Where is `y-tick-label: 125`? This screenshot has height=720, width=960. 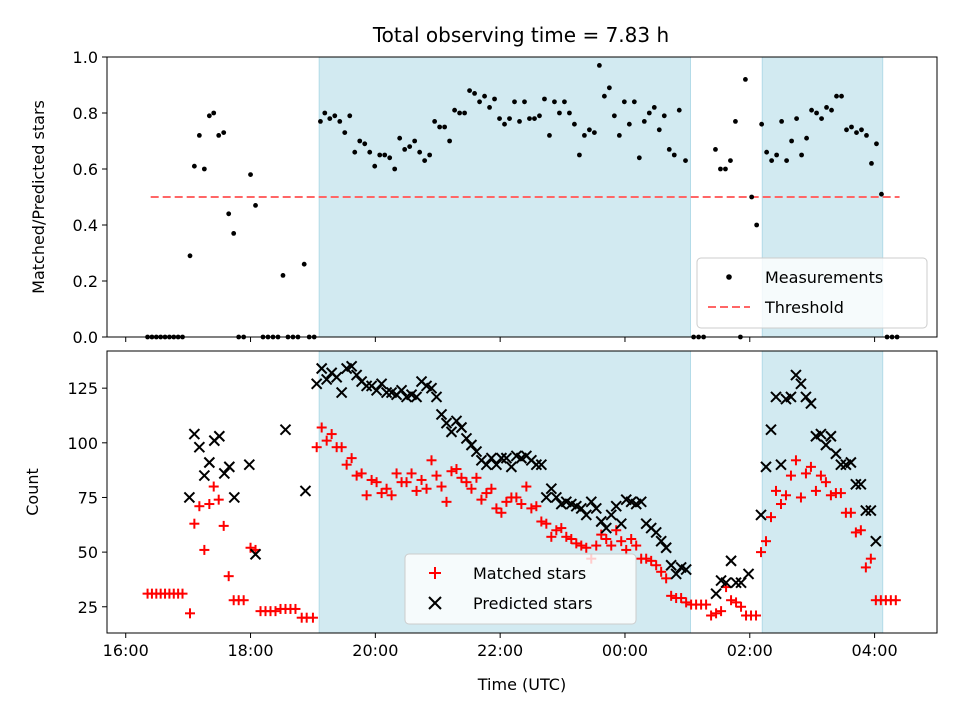
y-tick-label: 125 is located at coordinates (82, 388).